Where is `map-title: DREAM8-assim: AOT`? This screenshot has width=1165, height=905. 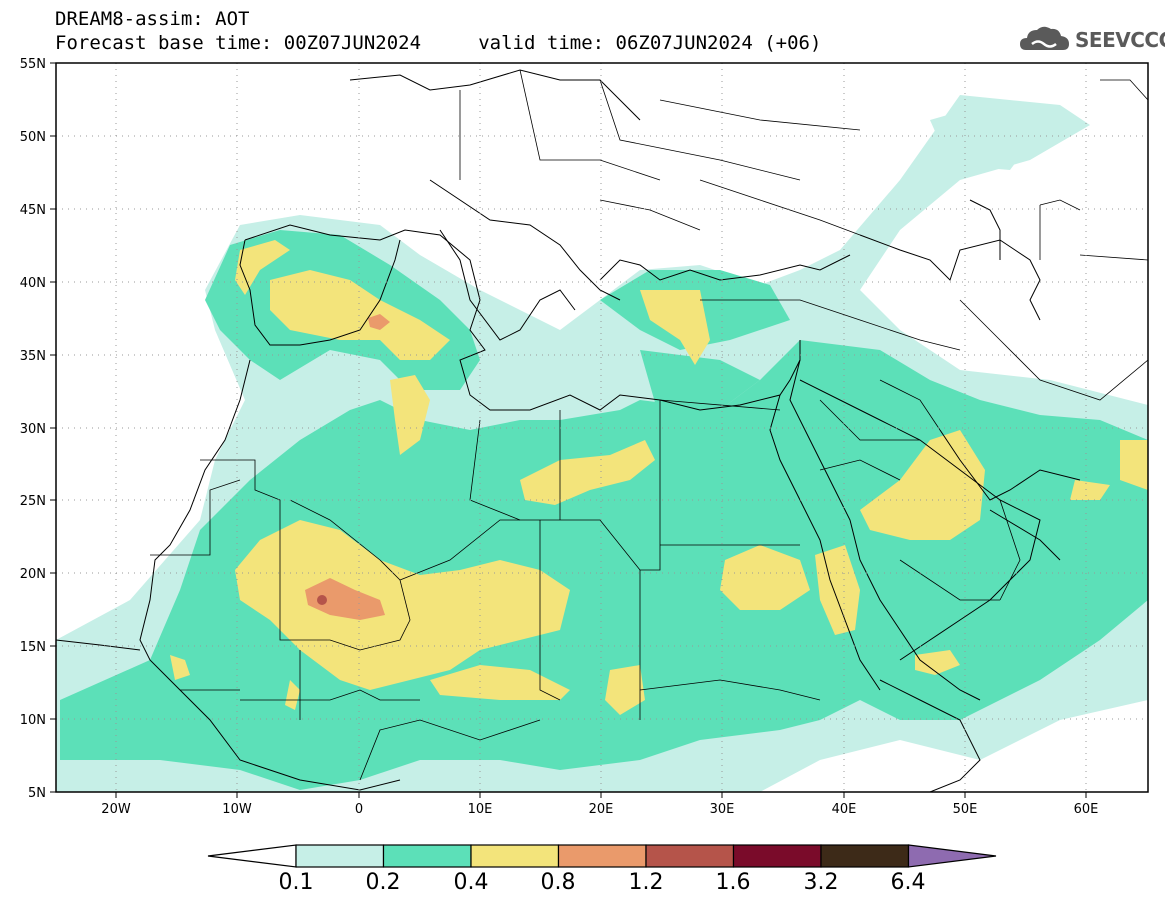
map-title: DREAM8-assim: AOT is located at coordinates (152, 19).